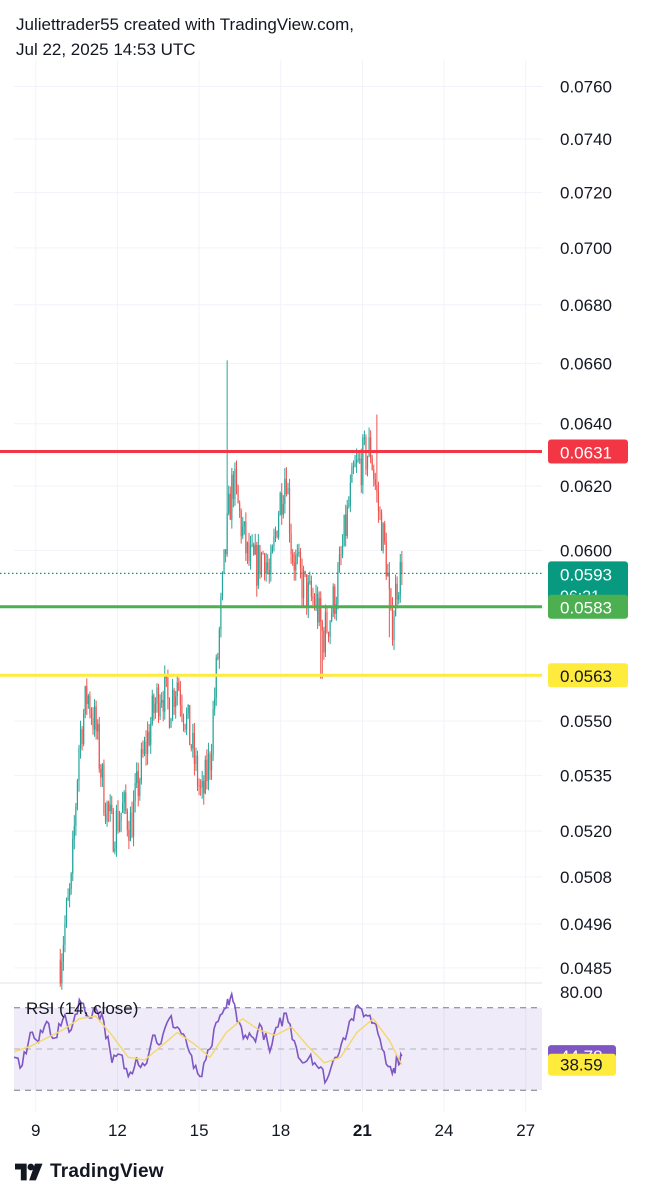 This screenshot has width=661, height=1200. Describe the element at coordinates (586, 139) in the screenshot. I see `price-tick-label: 0.0740` at that location.